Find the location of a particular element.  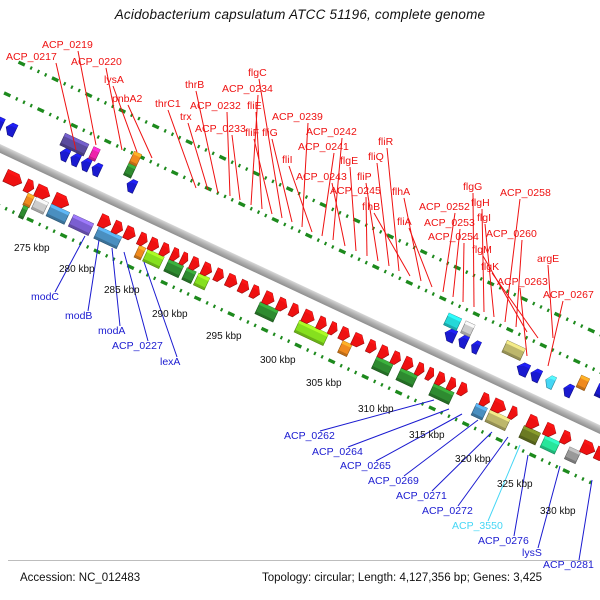

gene-label-arge: argE is located at coordinates (548, 259).